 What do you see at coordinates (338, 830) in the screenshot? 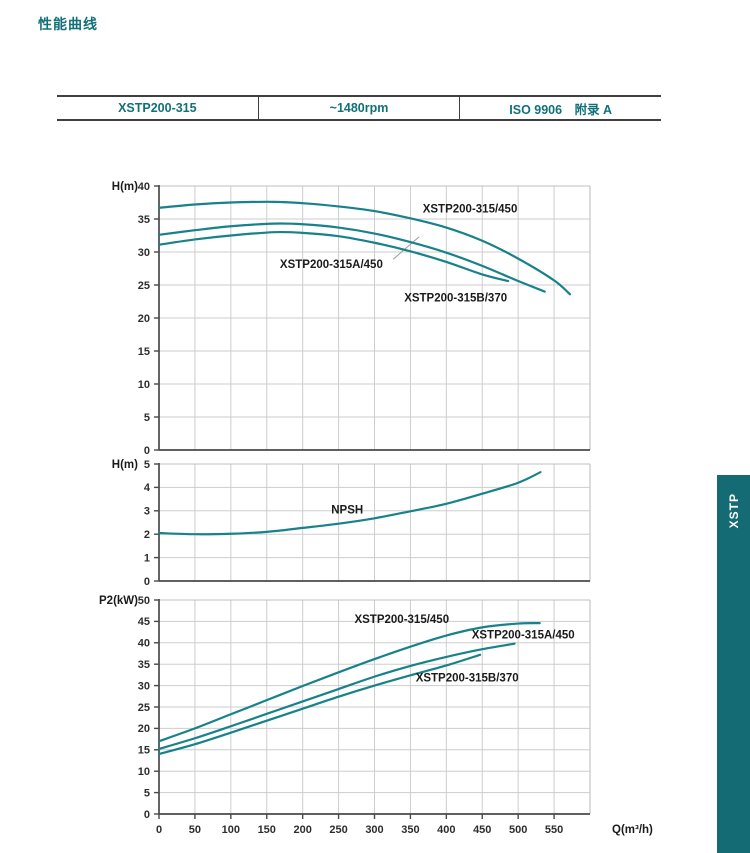
I see `xtick-label: 250` at bounding box center [338, 830].